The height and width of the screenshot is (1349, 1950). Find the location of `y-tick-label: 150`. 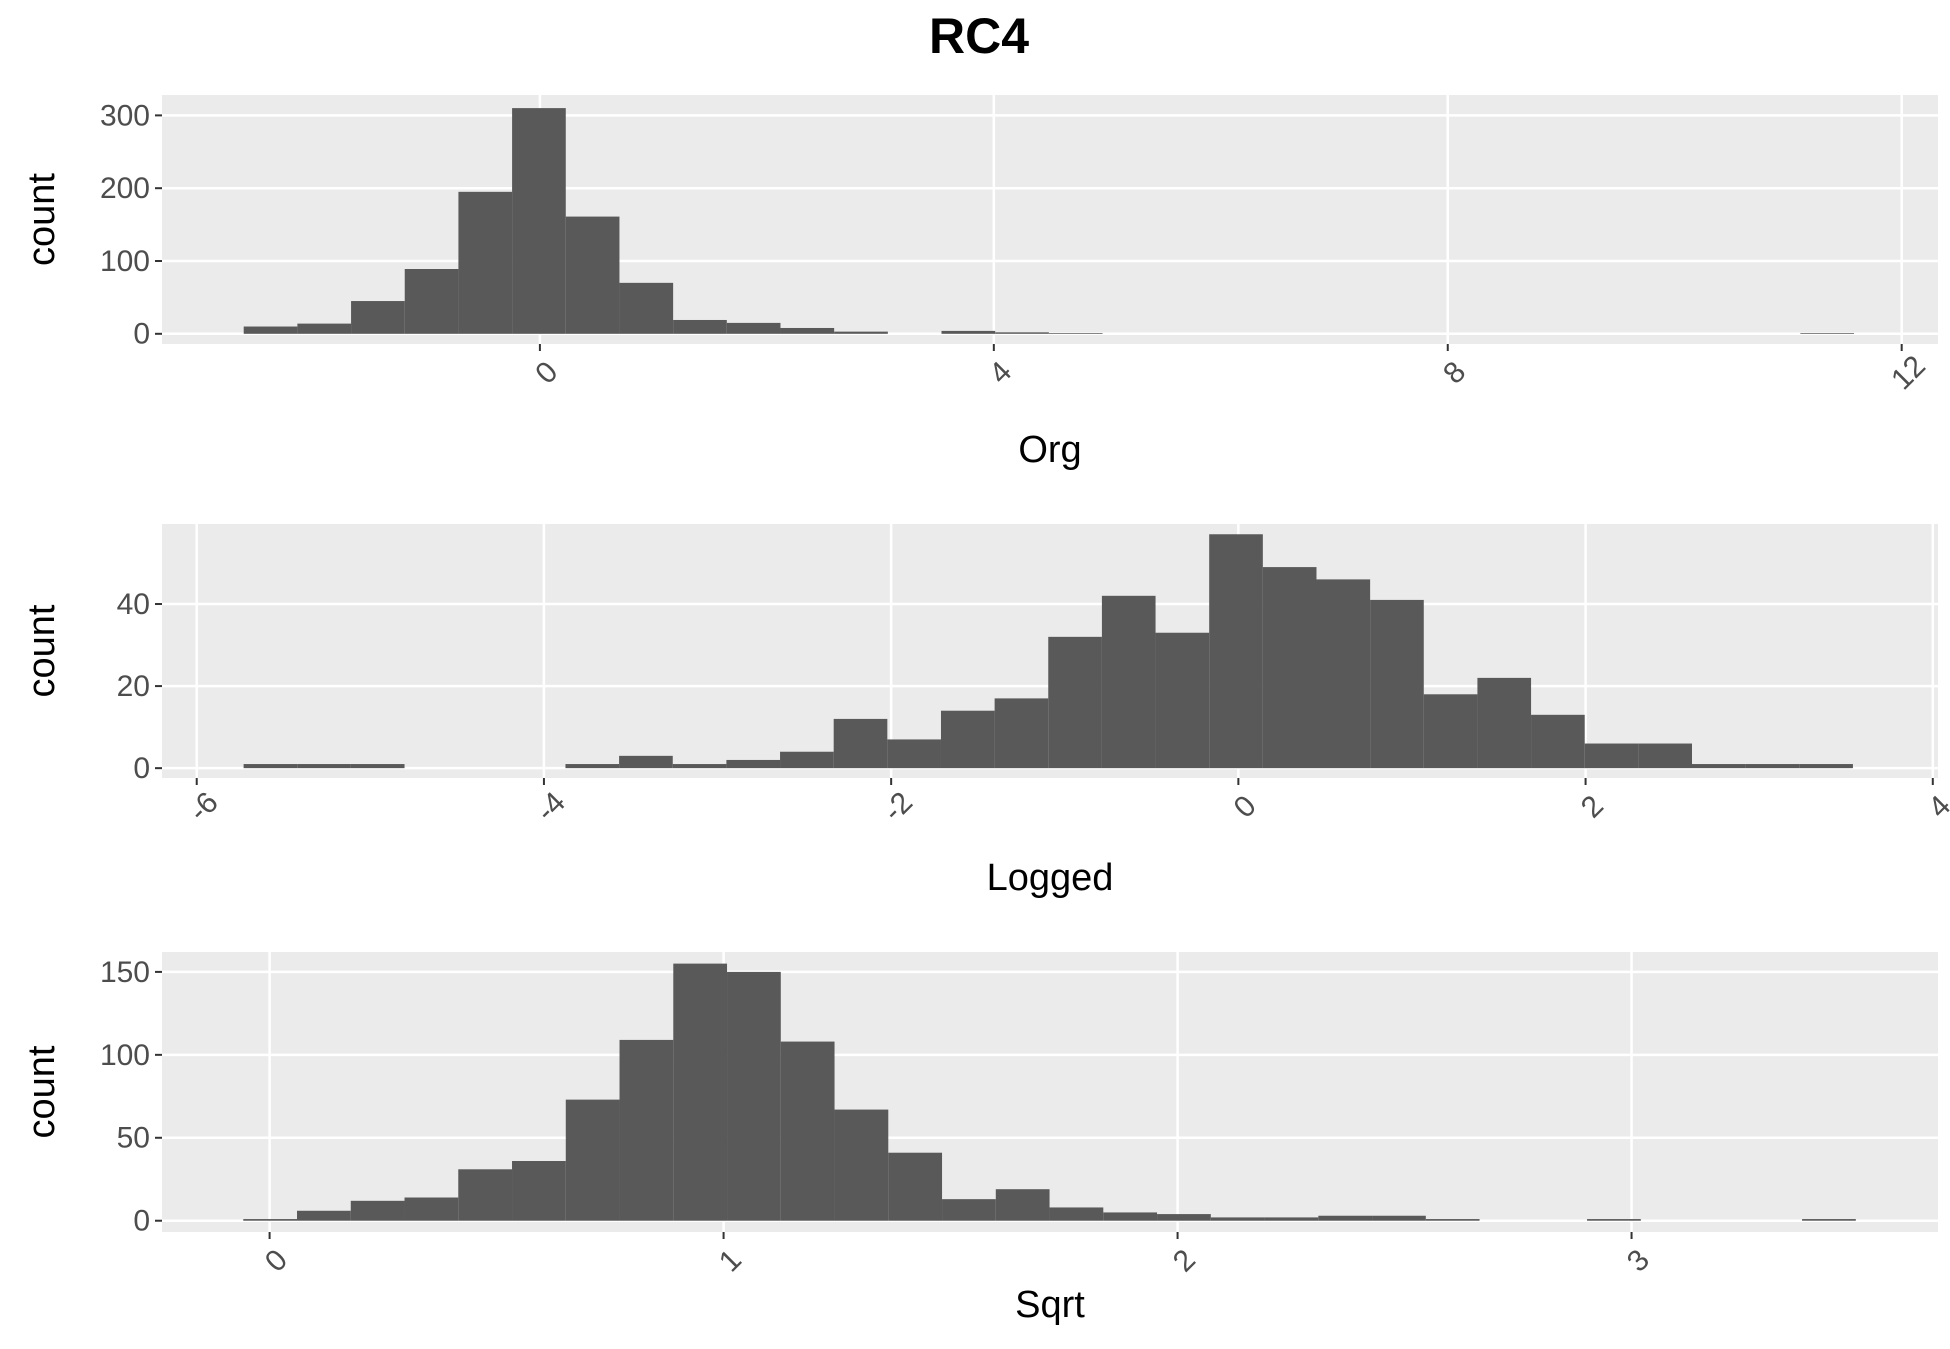

y-tick-label: 150 is located at coordinates (125, 972).